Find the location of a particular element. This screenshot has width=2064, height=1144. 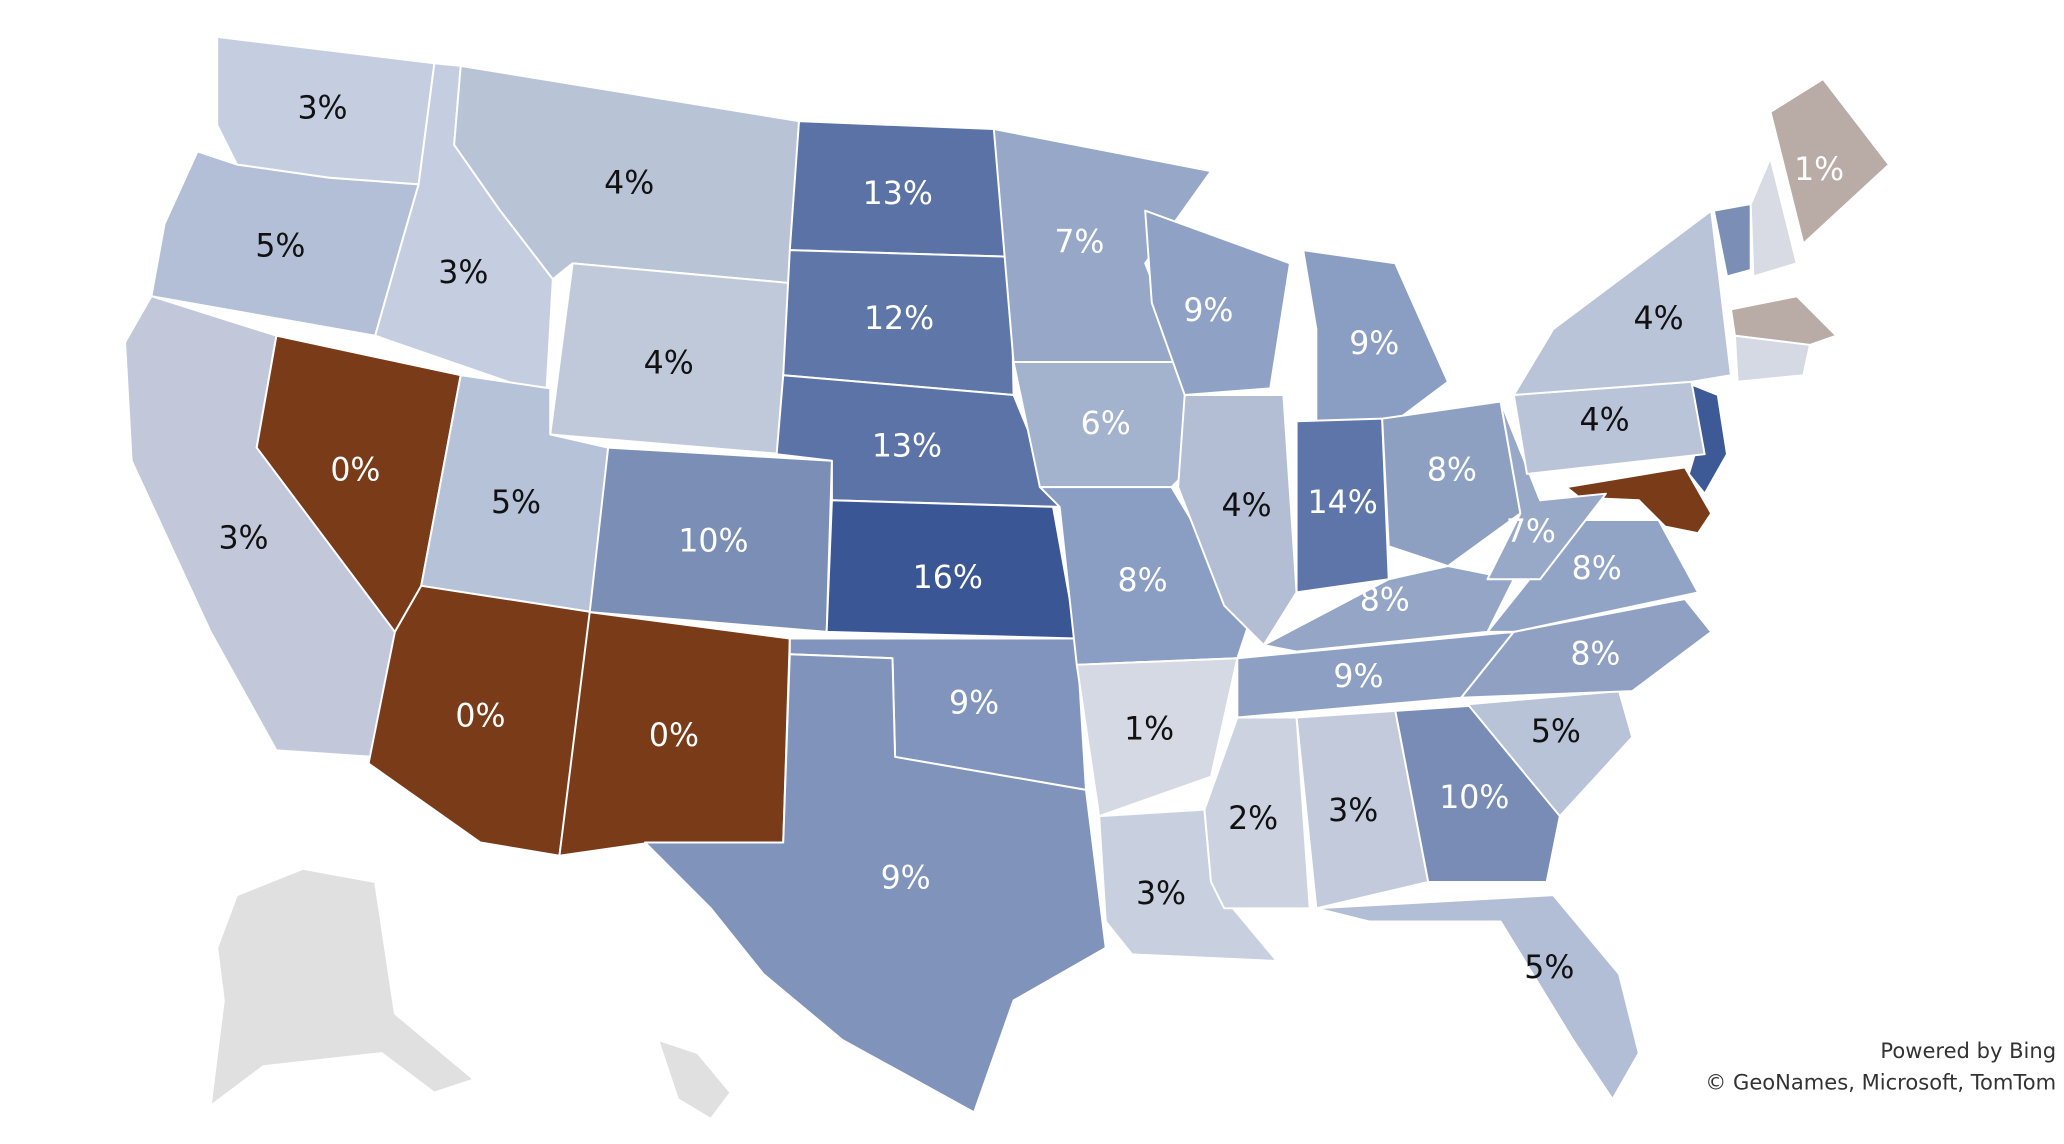

region-label: 14% is located at coordinates (1343, 503).